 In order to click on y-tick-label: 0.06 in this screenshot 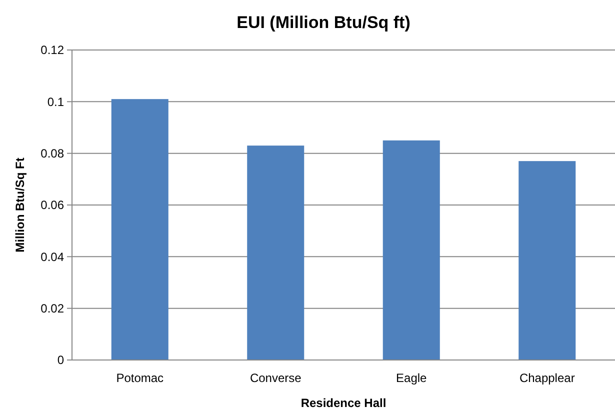, I will do `click(52, 205)`.